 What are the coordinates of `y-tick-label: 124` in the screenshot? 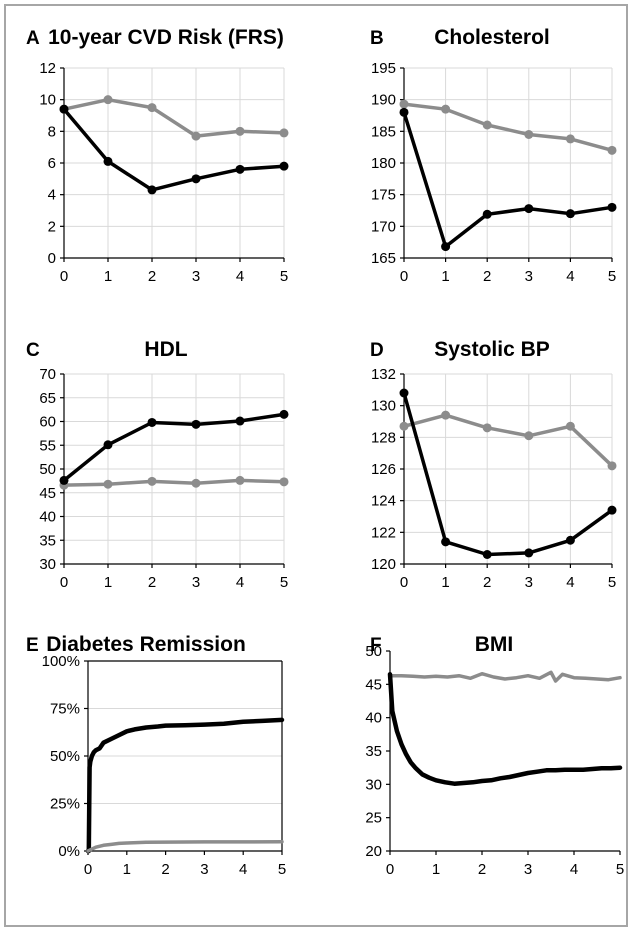 It's located at (383, 501).